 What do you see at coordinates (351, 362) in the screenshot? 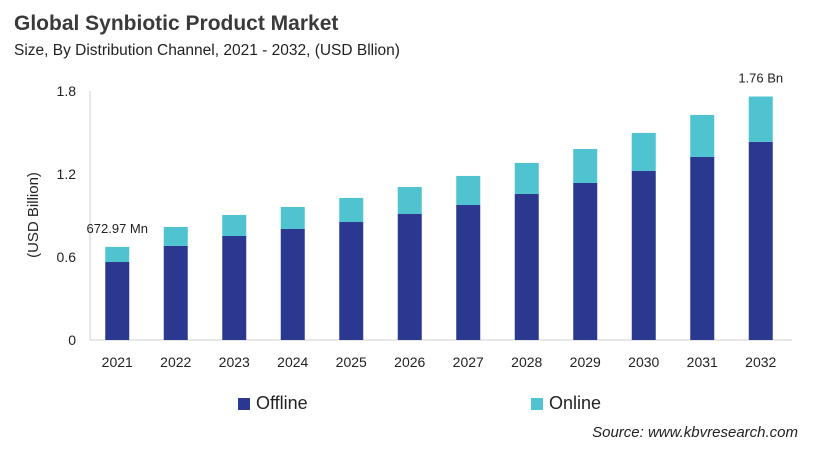
I see `x-tick-label: 2025` at bounding box center [351, 362].